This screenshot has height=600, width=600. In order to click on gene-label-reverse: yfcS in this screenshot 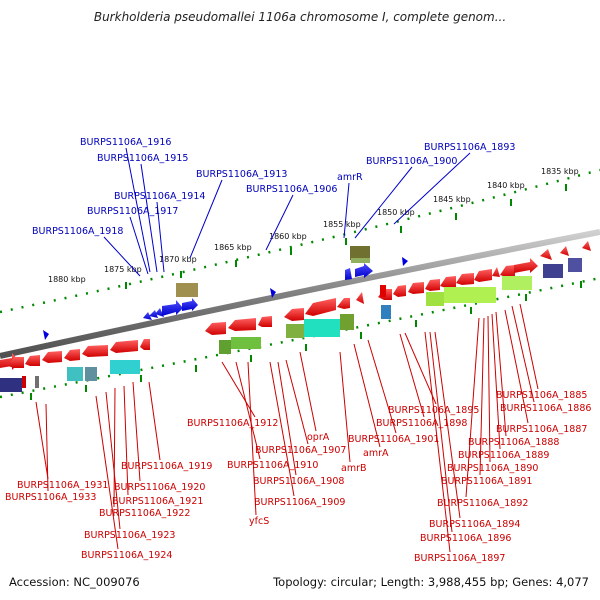, I will do `click(259, 521)`.